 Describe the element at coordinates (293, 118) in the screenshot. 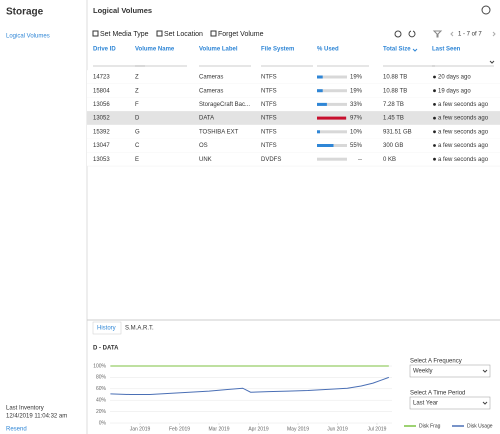

I see `selected-row` at that location.